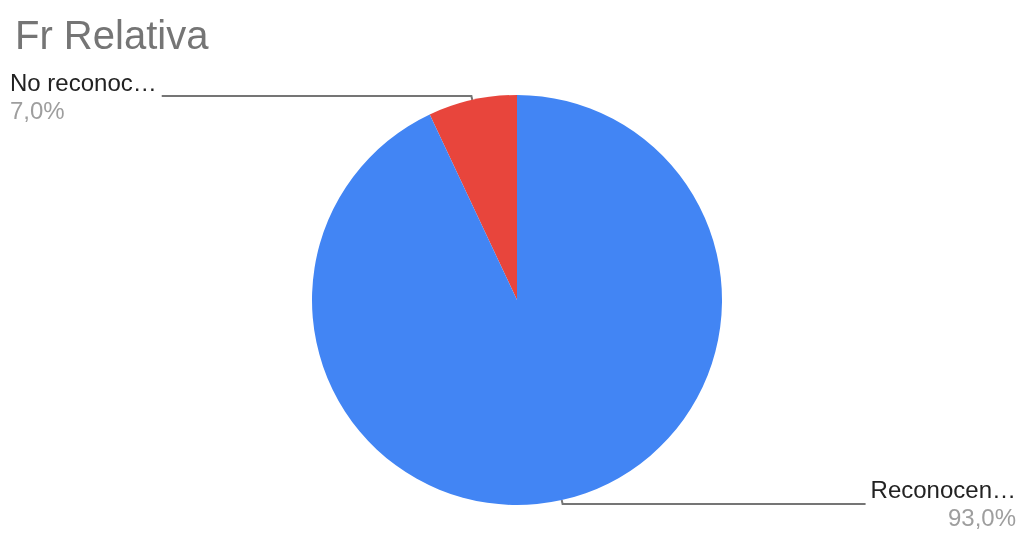 The width and height of the screenshot is (1026, 559). What do you see at coordinates (112, 35) in the screenshot?
I see `chart-title: Fr Relativa` at bounding box center [112, 35].